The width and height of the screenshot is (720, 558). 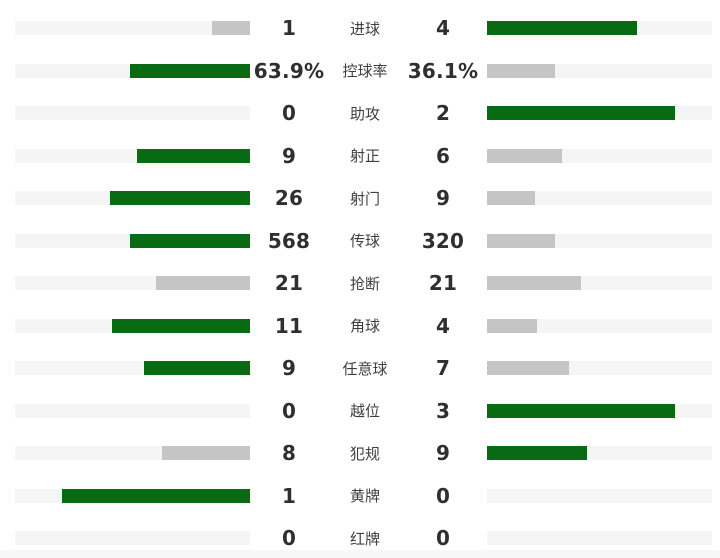 I want to click on home-value: 26, so click(x=289, y=198).